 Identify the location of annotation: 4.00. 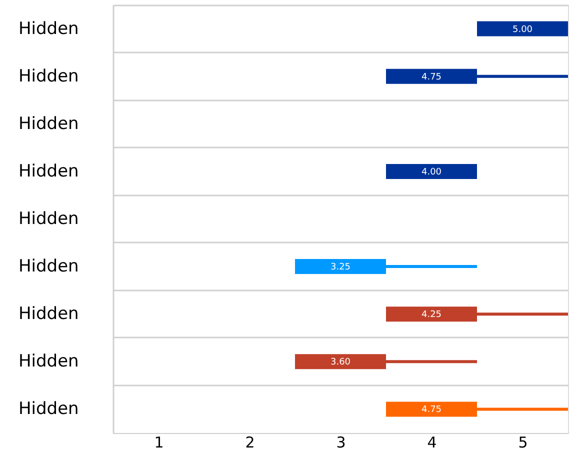
(431, 172).